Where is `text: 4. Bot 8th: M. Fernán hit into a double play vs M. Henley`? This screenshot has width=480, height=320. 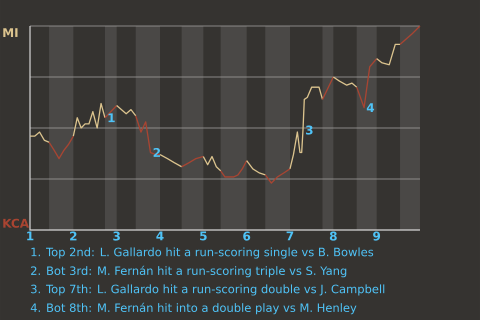
text: 4. Bot 8th: M. Fernán hit into a double play vs M. Henley is located at coordinates (193, 308).